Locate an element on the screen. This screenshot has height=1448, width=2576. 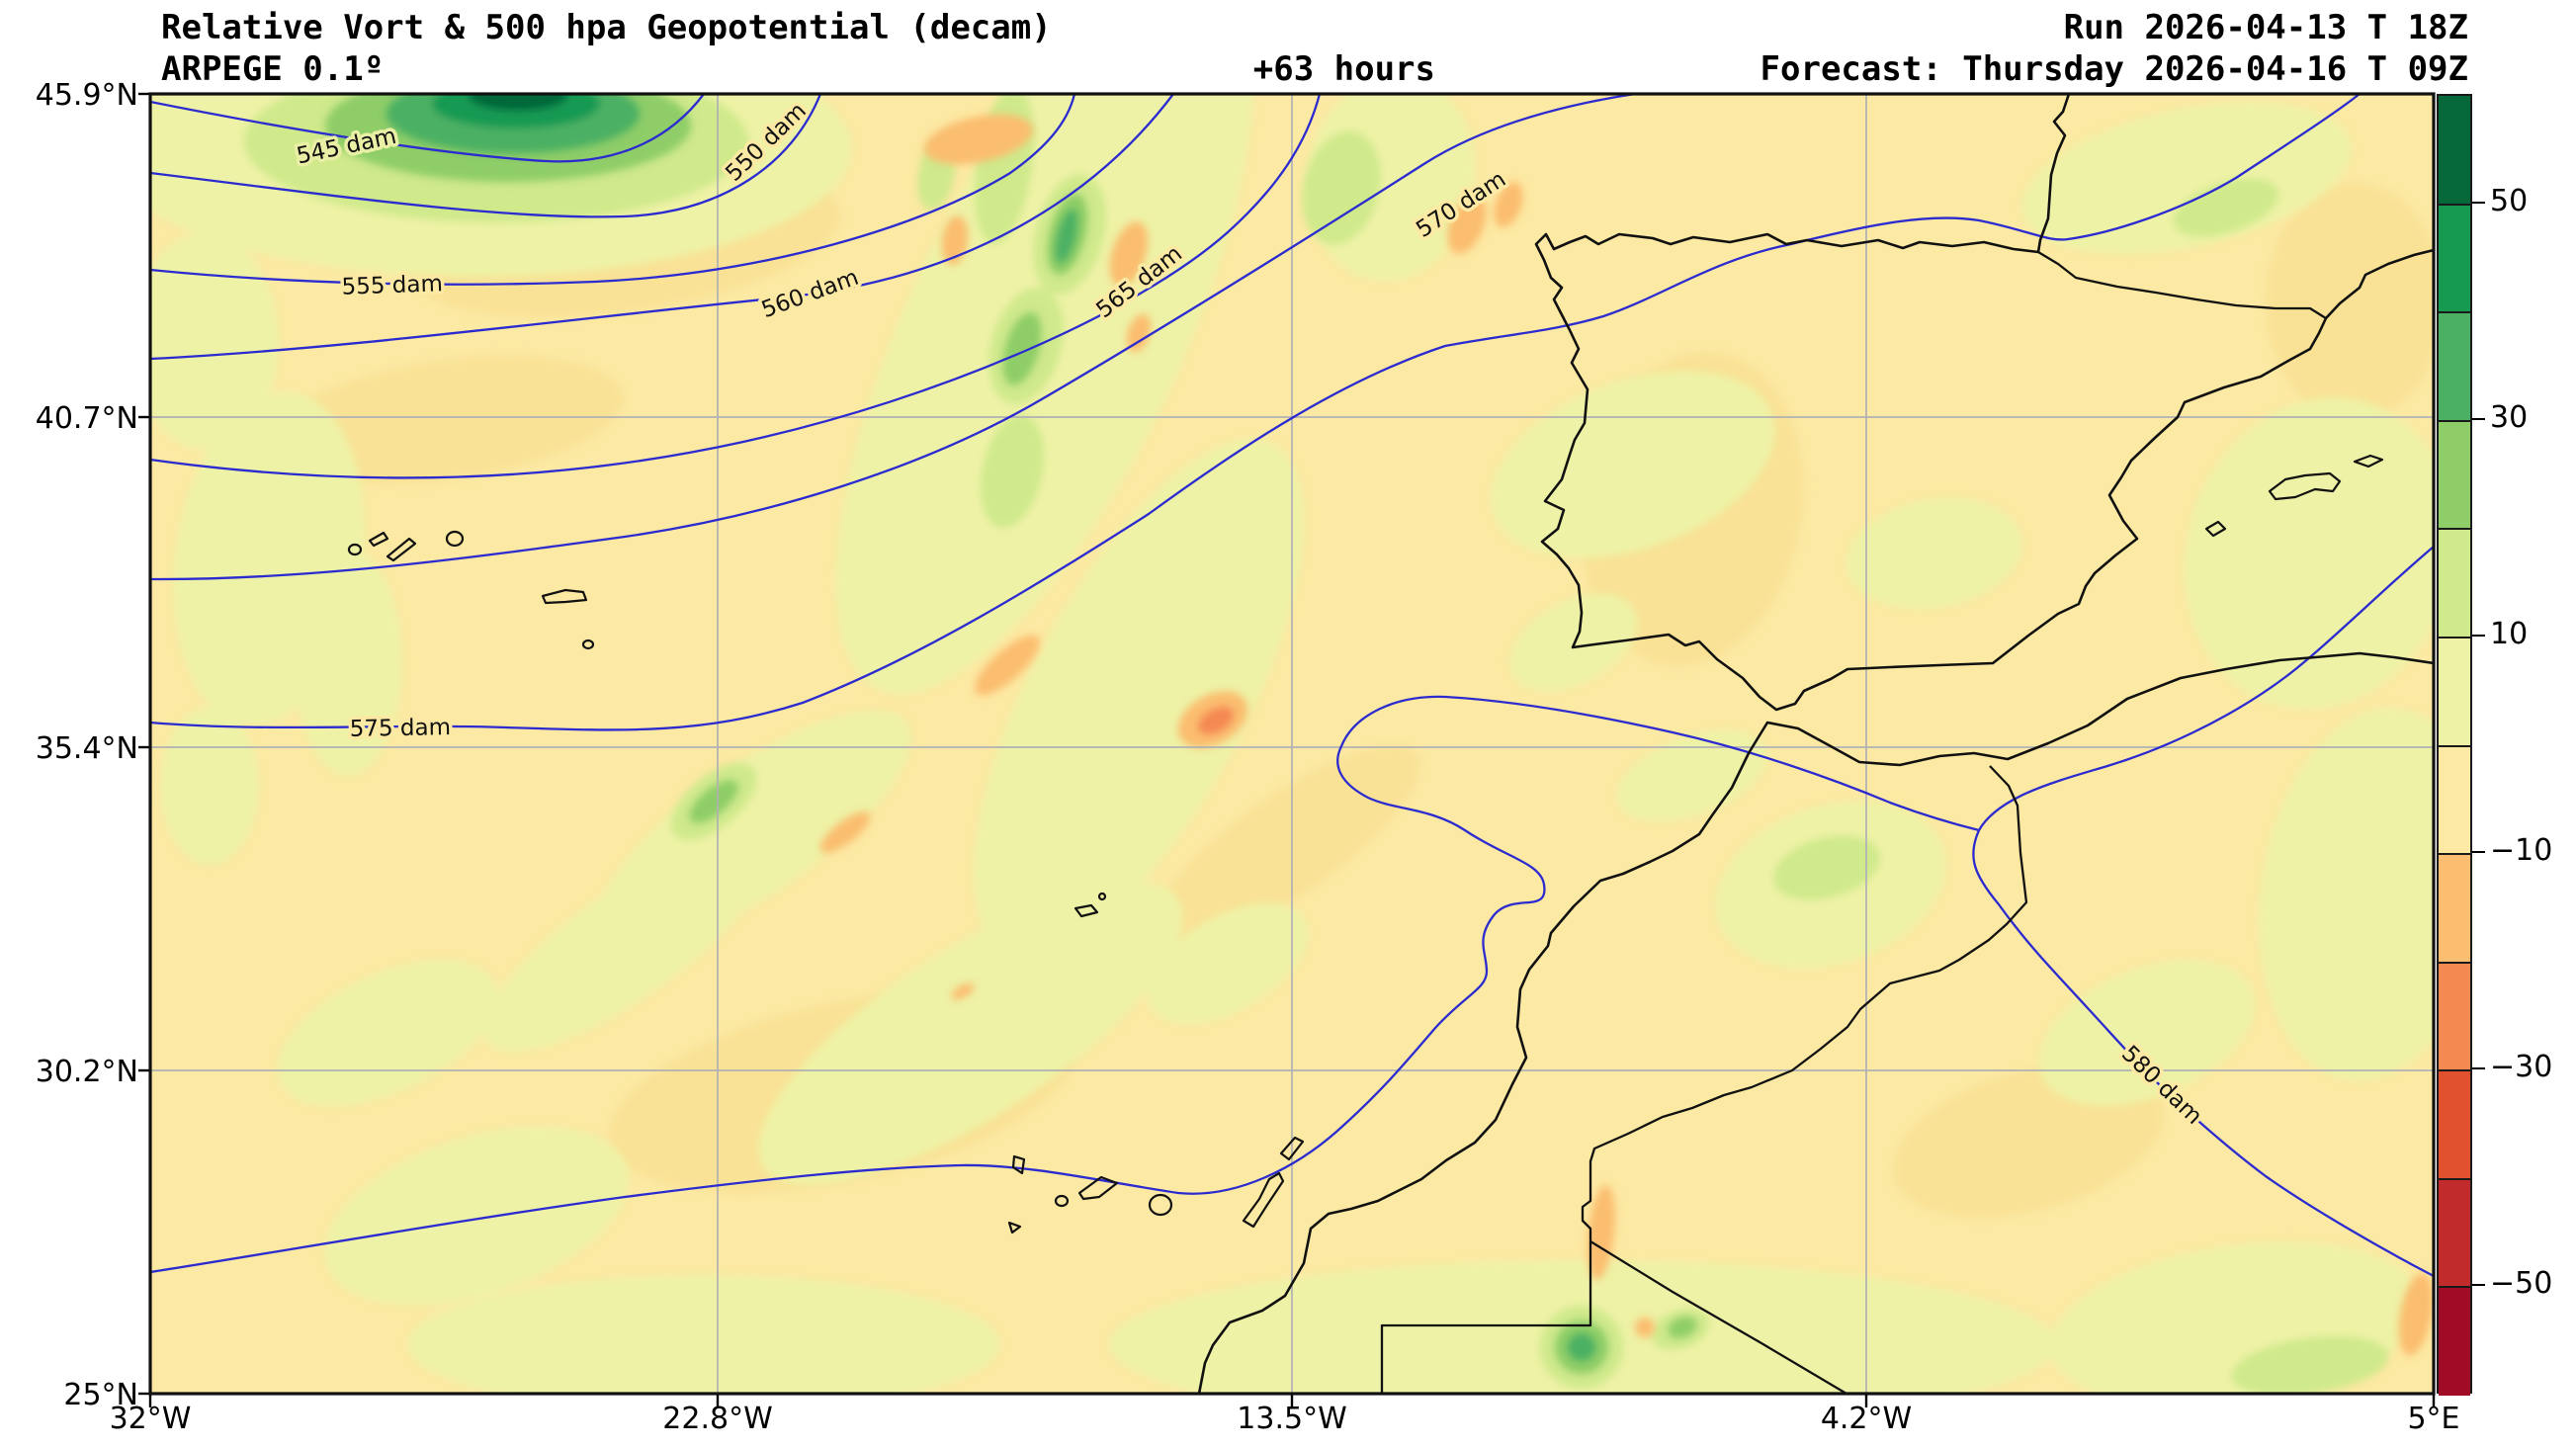
border-morocco-algeria-wsahara is located at coordinates (1704, 1079).